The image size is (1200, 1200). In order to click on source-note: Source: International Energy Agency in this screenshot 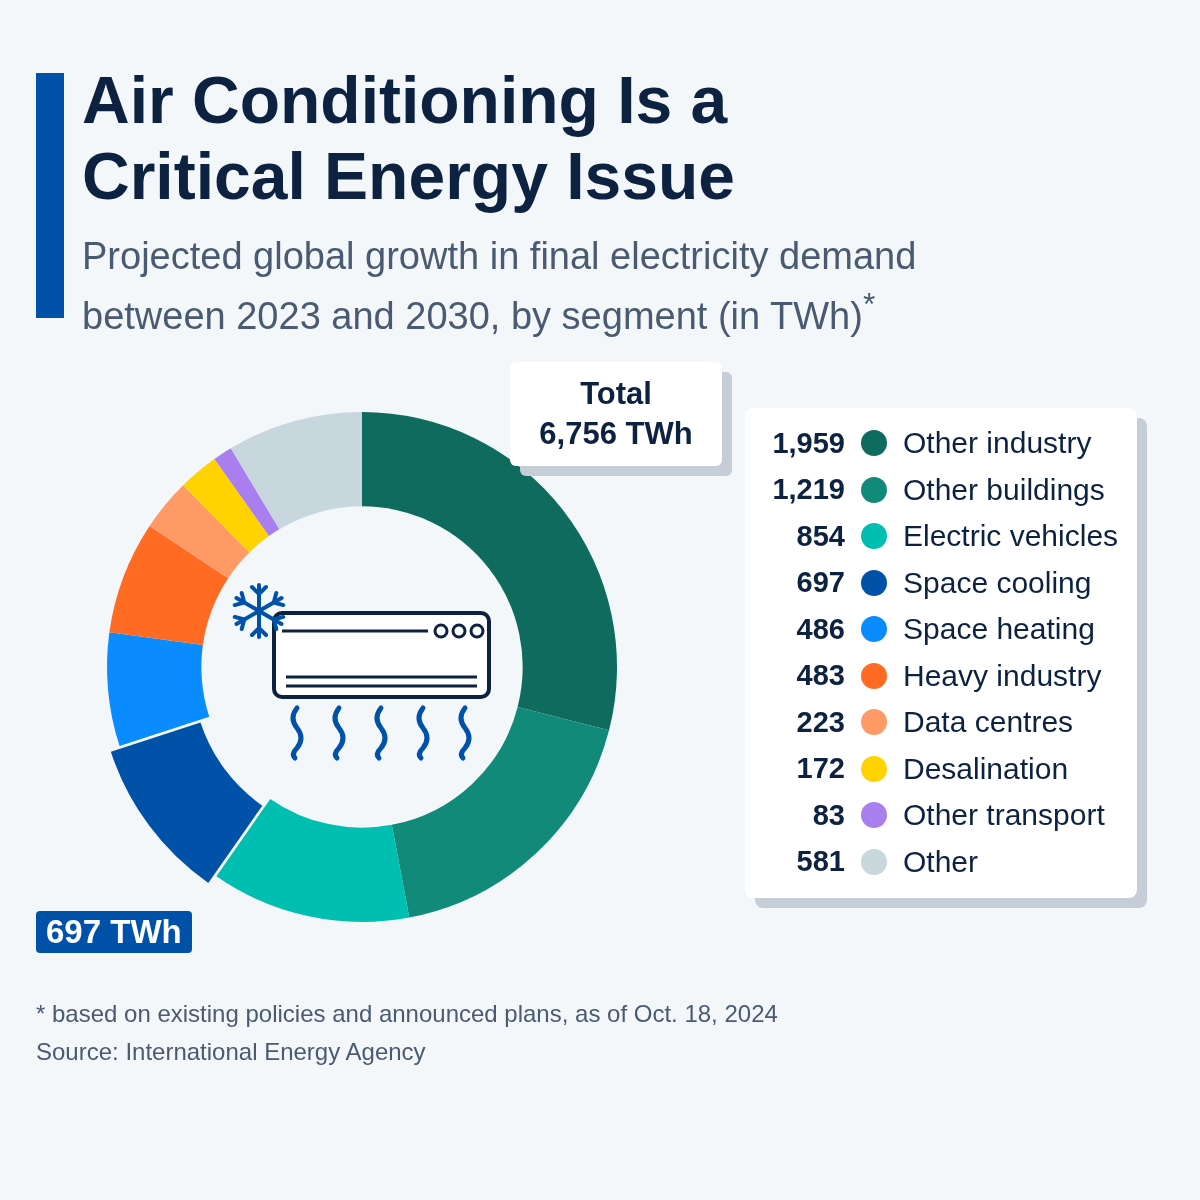, I will do `click(231, 1052)`.